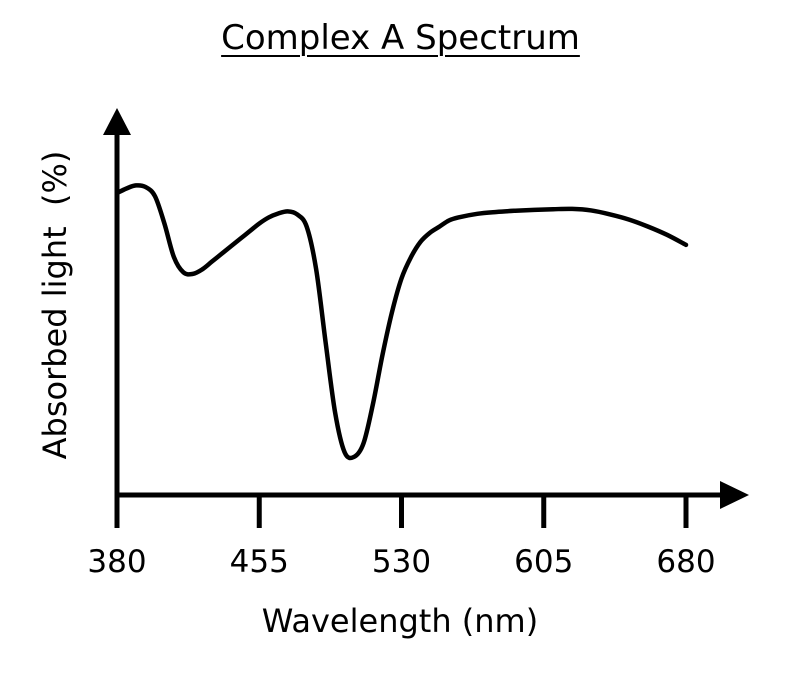 The image size is (801, 688). Describe the element at coordinates (55, 305) in the screenshot. I see `y-axis-label: Absorbed light (%)` at that location.